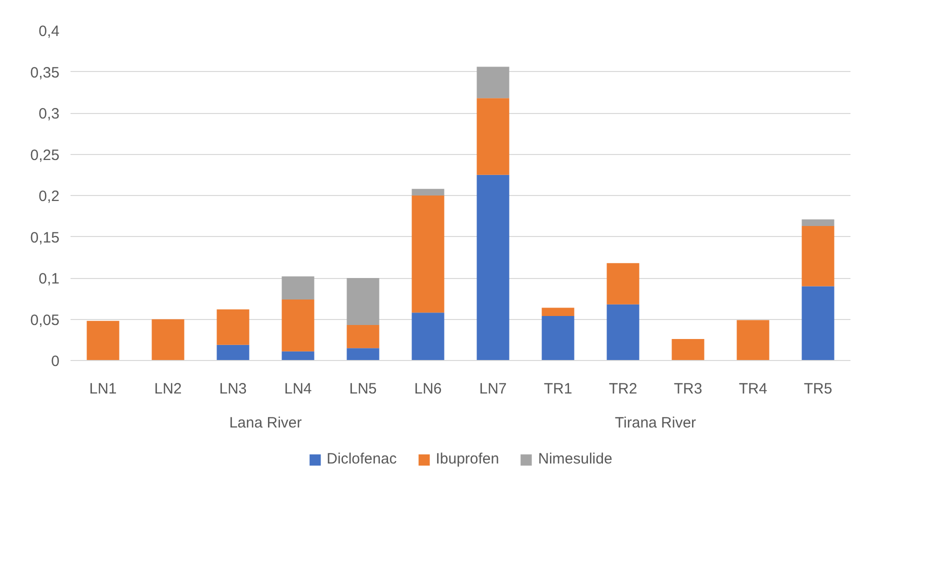 The image size is (937, 568). What do you see at coordinates (45, 237) in the screenshot?
I see `y-tick-label: 0,15` at bounding box center [45, 237].